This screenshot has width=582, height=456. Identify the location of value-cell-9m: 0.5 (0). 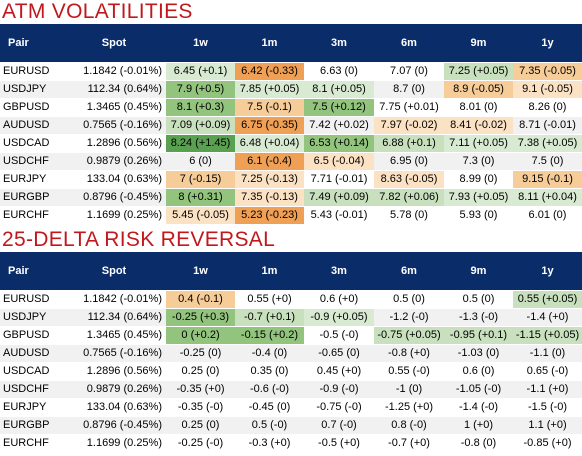
(478, 298).